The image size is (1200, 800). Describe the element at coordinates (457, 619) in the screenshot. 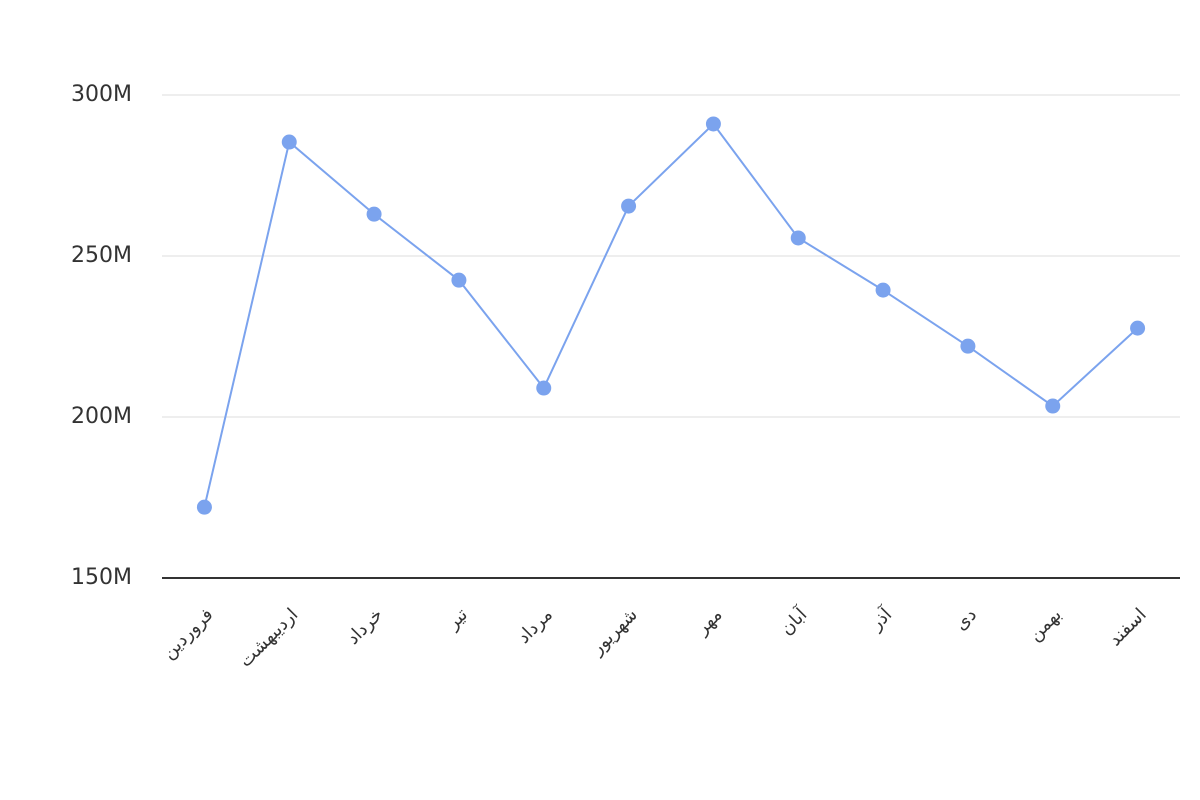

I see `x-tick-label: تیر` at that location.